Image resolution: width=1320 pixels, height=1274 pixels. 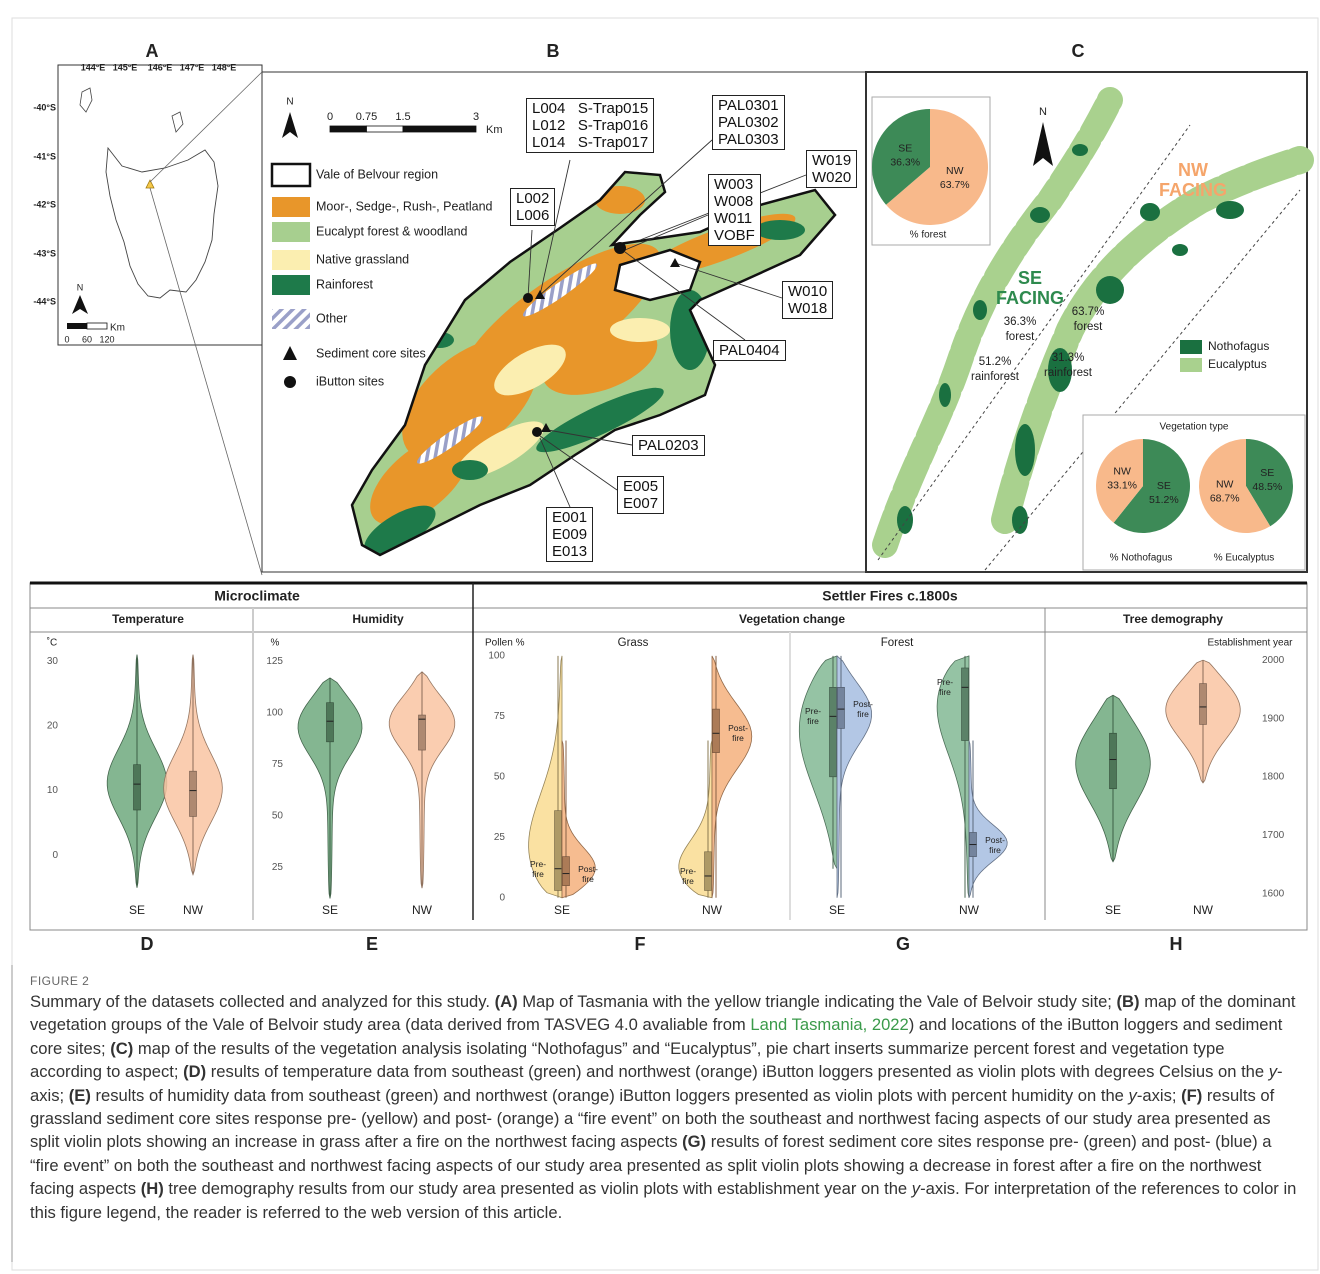 I want to click on scale-tick-label: 60, so click(x=87, y=339).